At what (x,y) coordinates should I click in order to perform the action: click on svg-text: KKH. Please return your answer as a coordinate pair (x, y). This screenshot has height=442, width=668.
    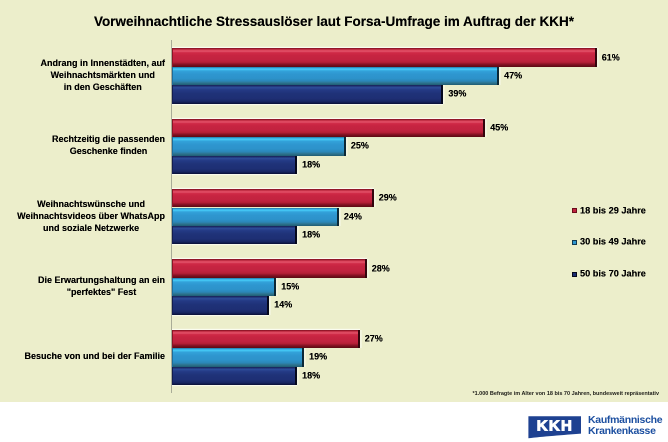
    Looking at the image, I should click on (555, 425).